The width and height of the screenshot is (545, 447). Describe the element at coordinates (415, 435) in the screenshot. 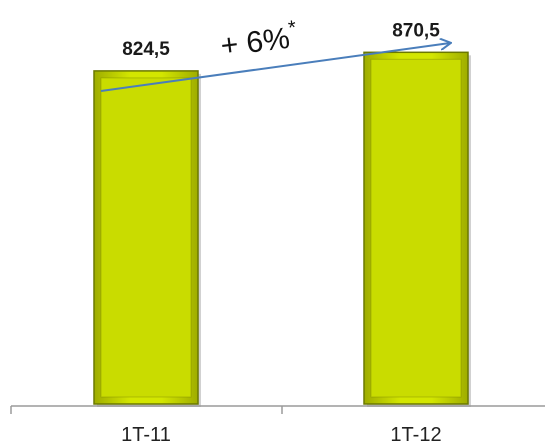

I see `x-tick-label-1T-12: 1T-12` at that location.